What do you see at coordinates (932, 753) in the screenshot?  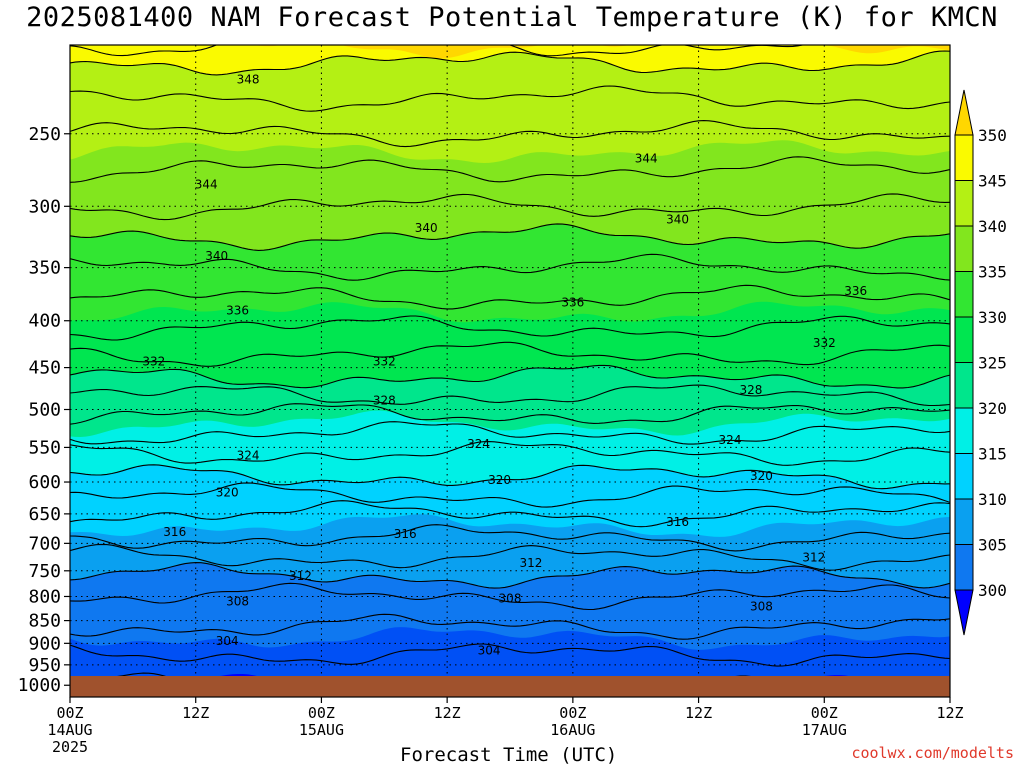 I see `watermark: coolwx.com/modelts` at bounding box center [932, 753].